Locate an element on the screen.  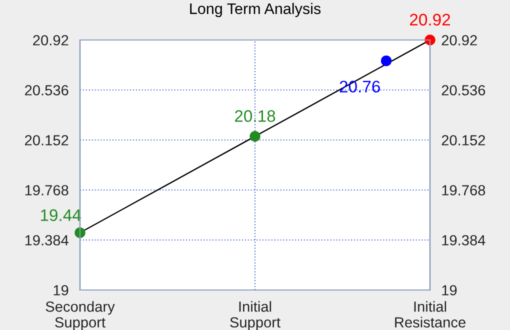
y-tick-label: 20.152 is located at coordinates (46, 140).